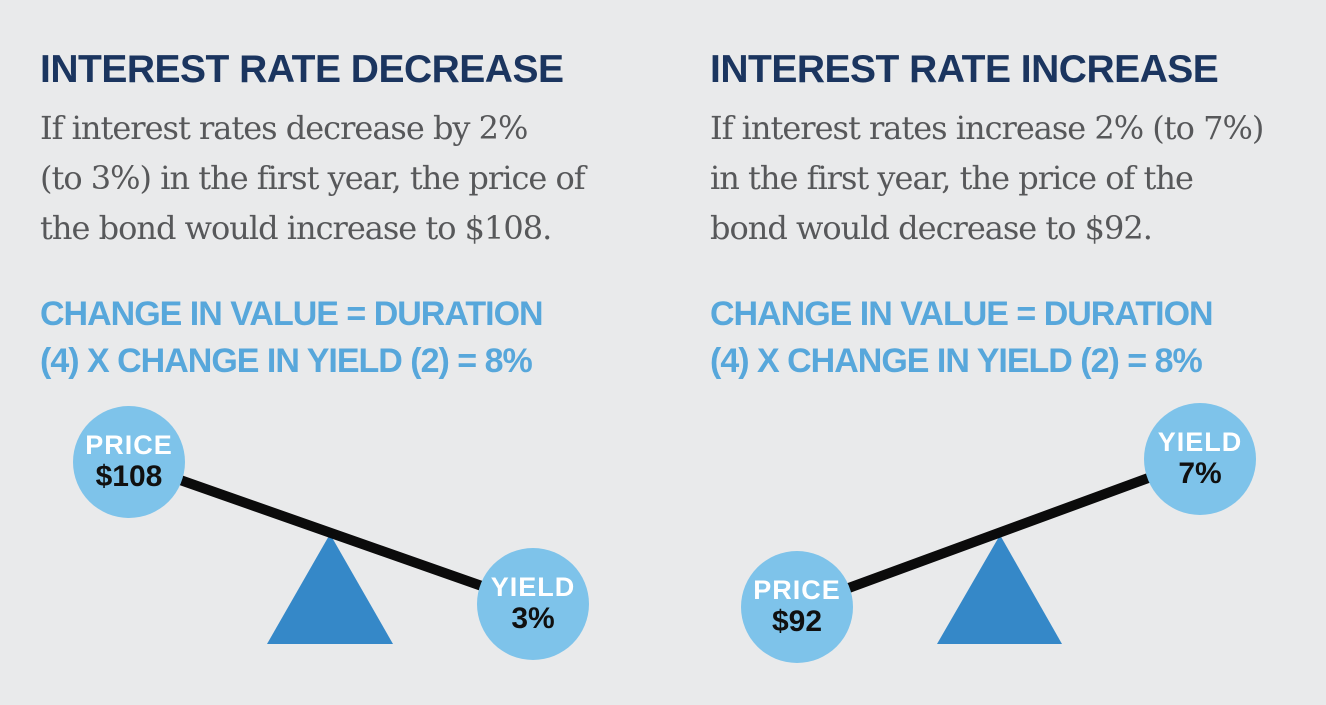  I want to click on left-fulcrum-triangle, so click(330, 589).